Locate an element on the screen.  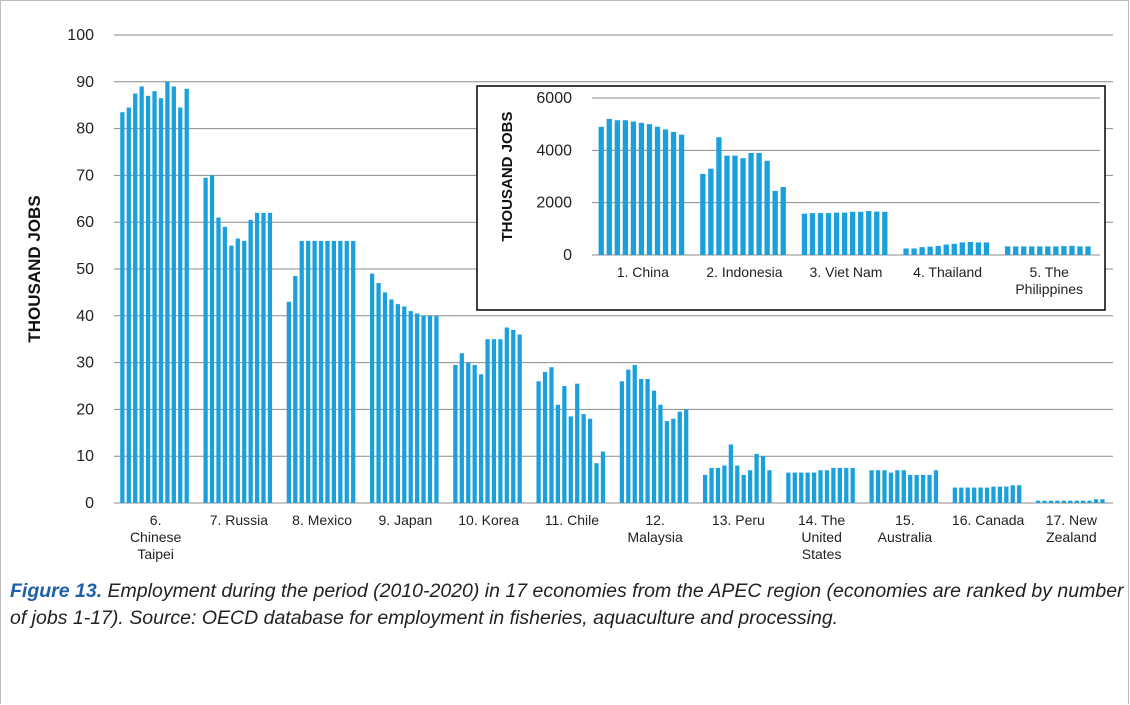
inset-y-tick-label: 6000 is located at coordinates (554, 98).